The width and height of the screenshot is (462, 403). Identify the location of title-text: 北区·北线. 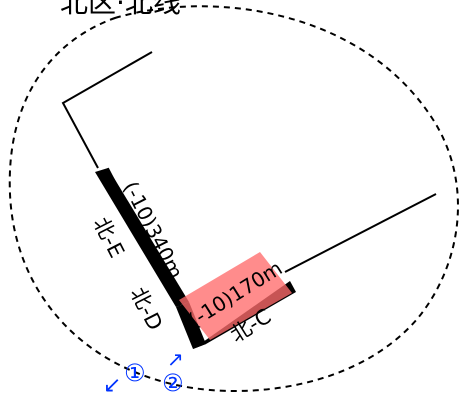
(120, 9).